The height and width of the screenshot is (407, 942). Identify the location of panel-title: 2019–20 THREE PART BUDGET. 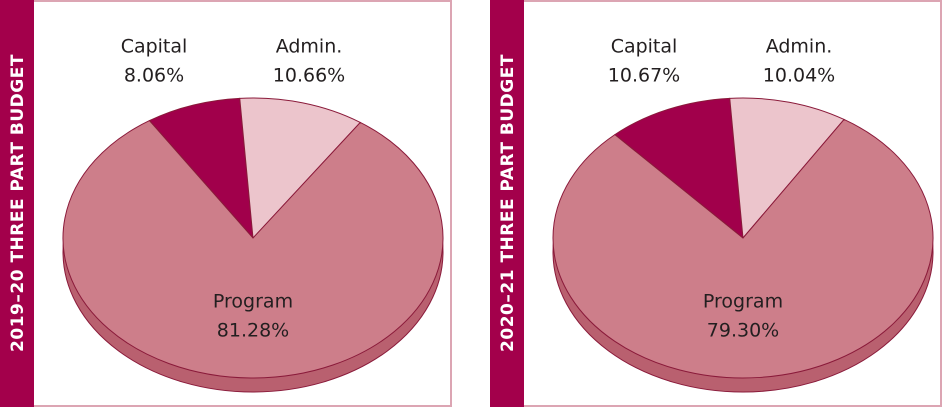
(18, 203).